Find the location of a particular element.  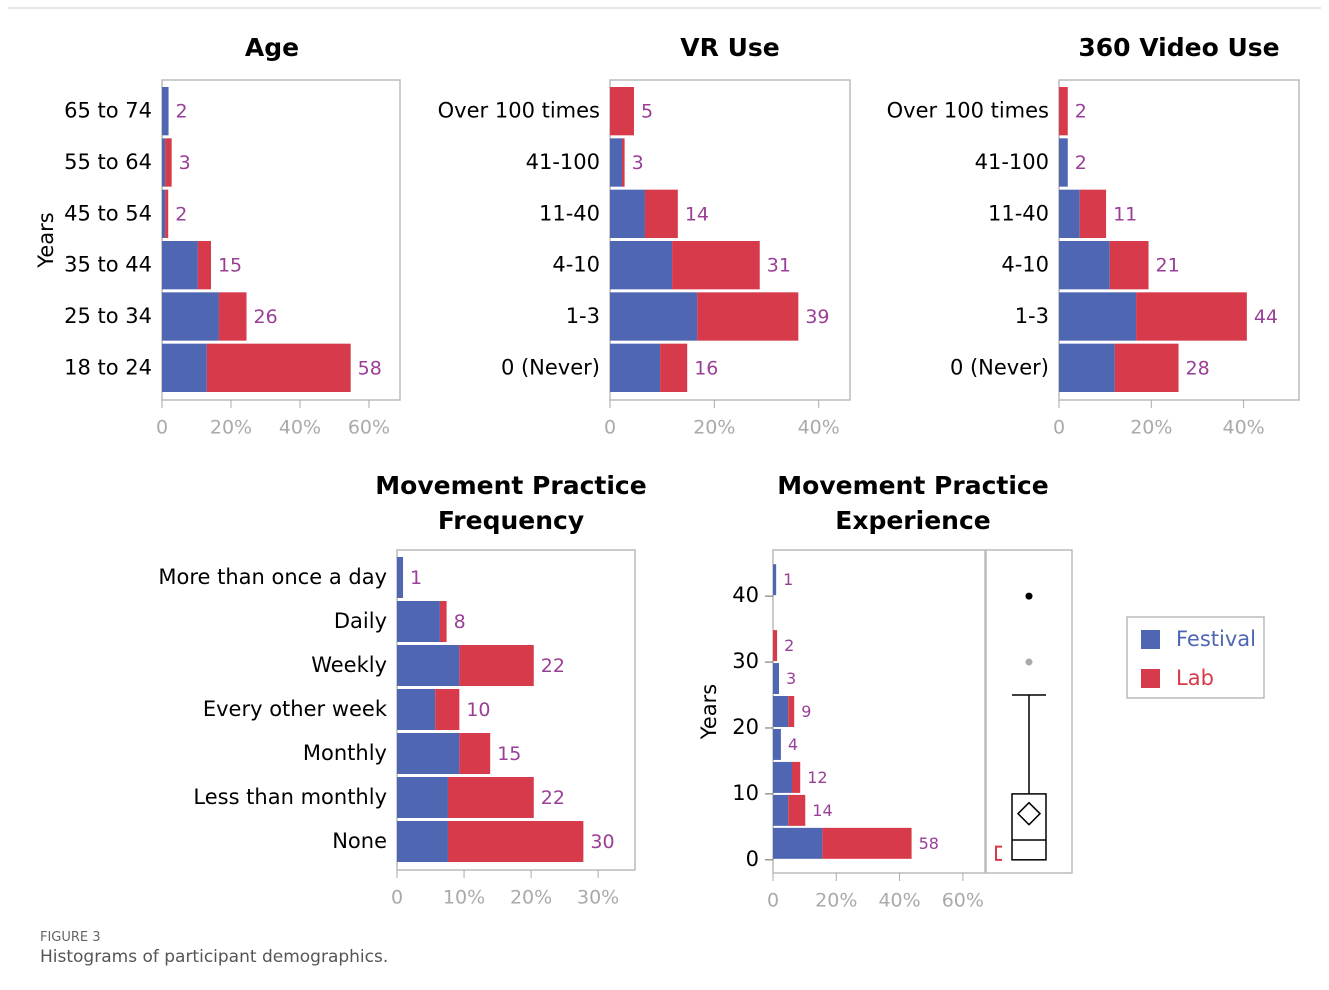

count-label: 21 is located at coordinates (1168, 266).